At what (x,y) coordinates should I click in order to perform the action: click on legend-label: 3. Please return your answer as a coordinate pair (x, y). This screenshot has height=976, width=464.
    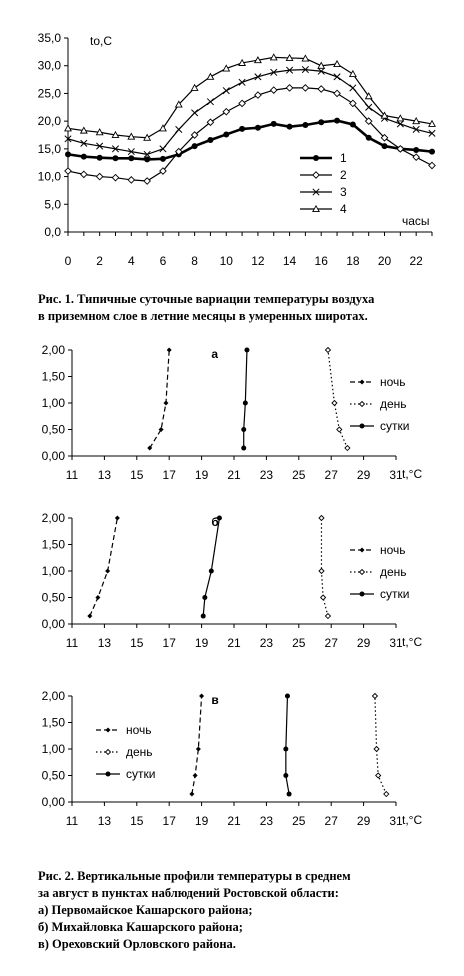
    Looking at the image, I should click on (343, 192).